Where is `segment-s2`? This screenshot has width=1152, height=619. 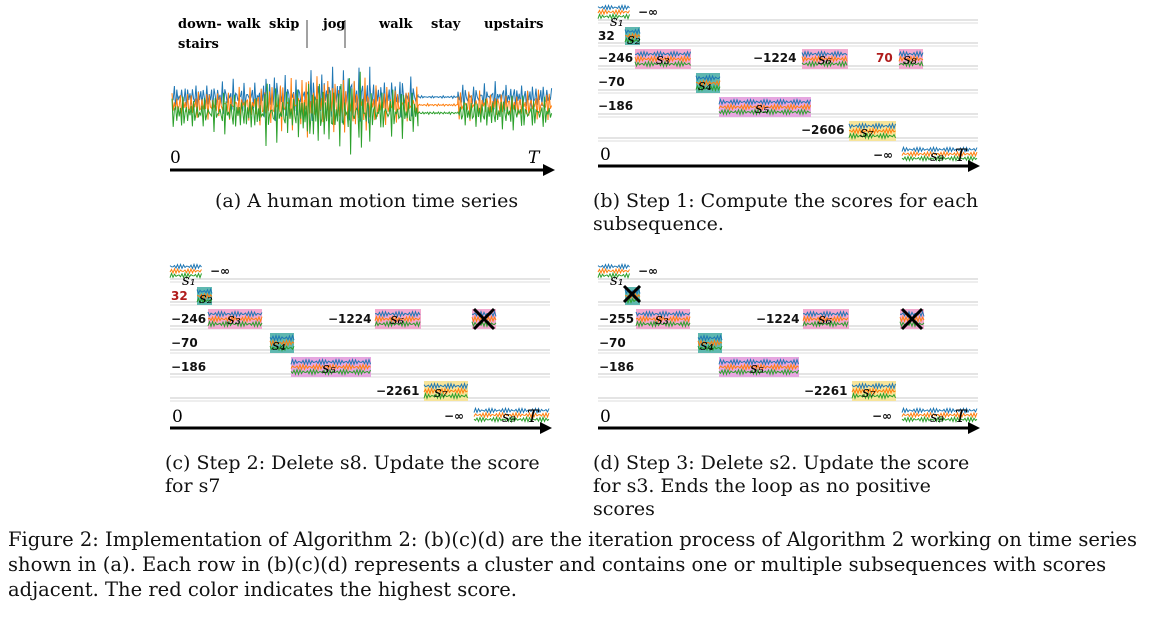 segment-s2 is located at coordinates (632, 36).